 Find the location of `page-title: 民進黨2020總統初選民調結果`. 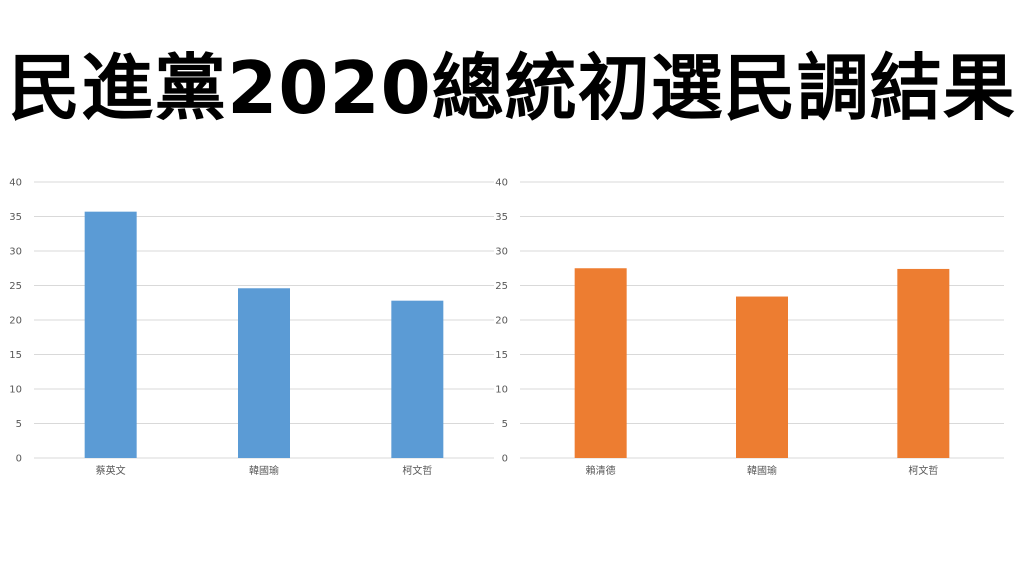

page-title: 民進黨2020總統初選民調結果 is located at coordinates (512, 88).